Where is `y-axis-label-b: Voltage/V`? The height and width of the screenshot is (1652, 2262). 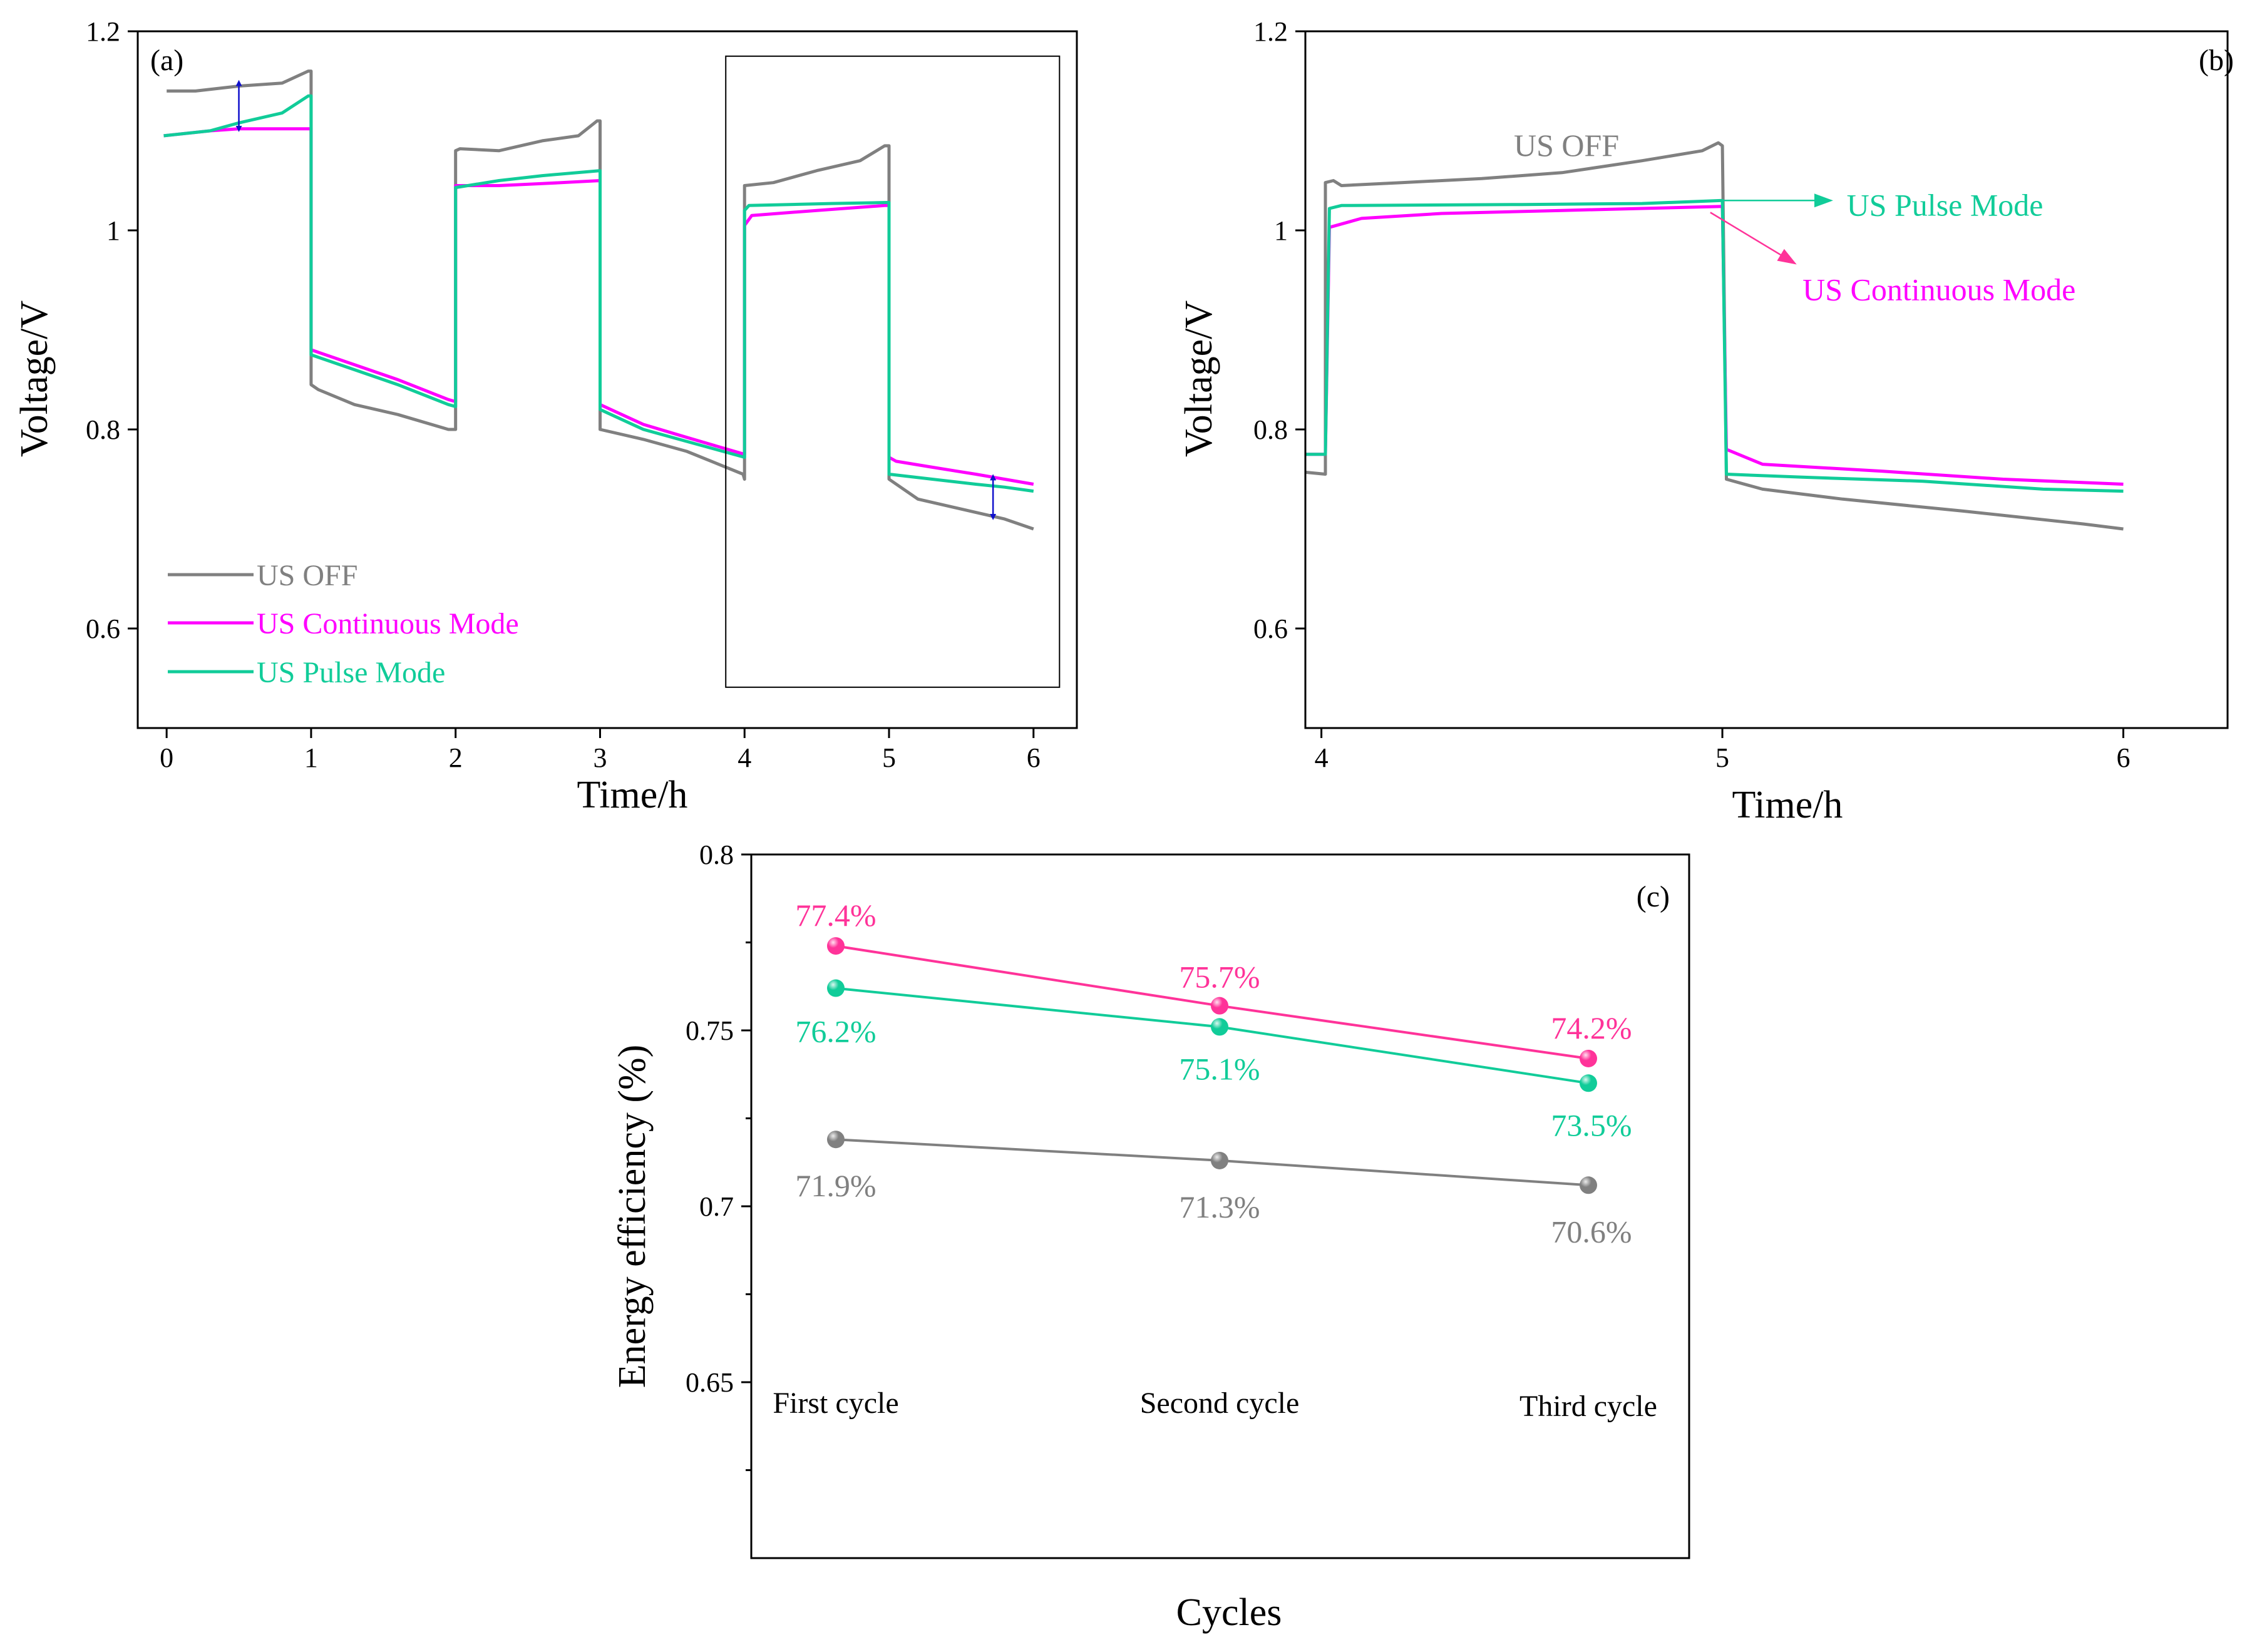
y-axis-label-b: Voltage/V is located at coordinates (1199, 378).